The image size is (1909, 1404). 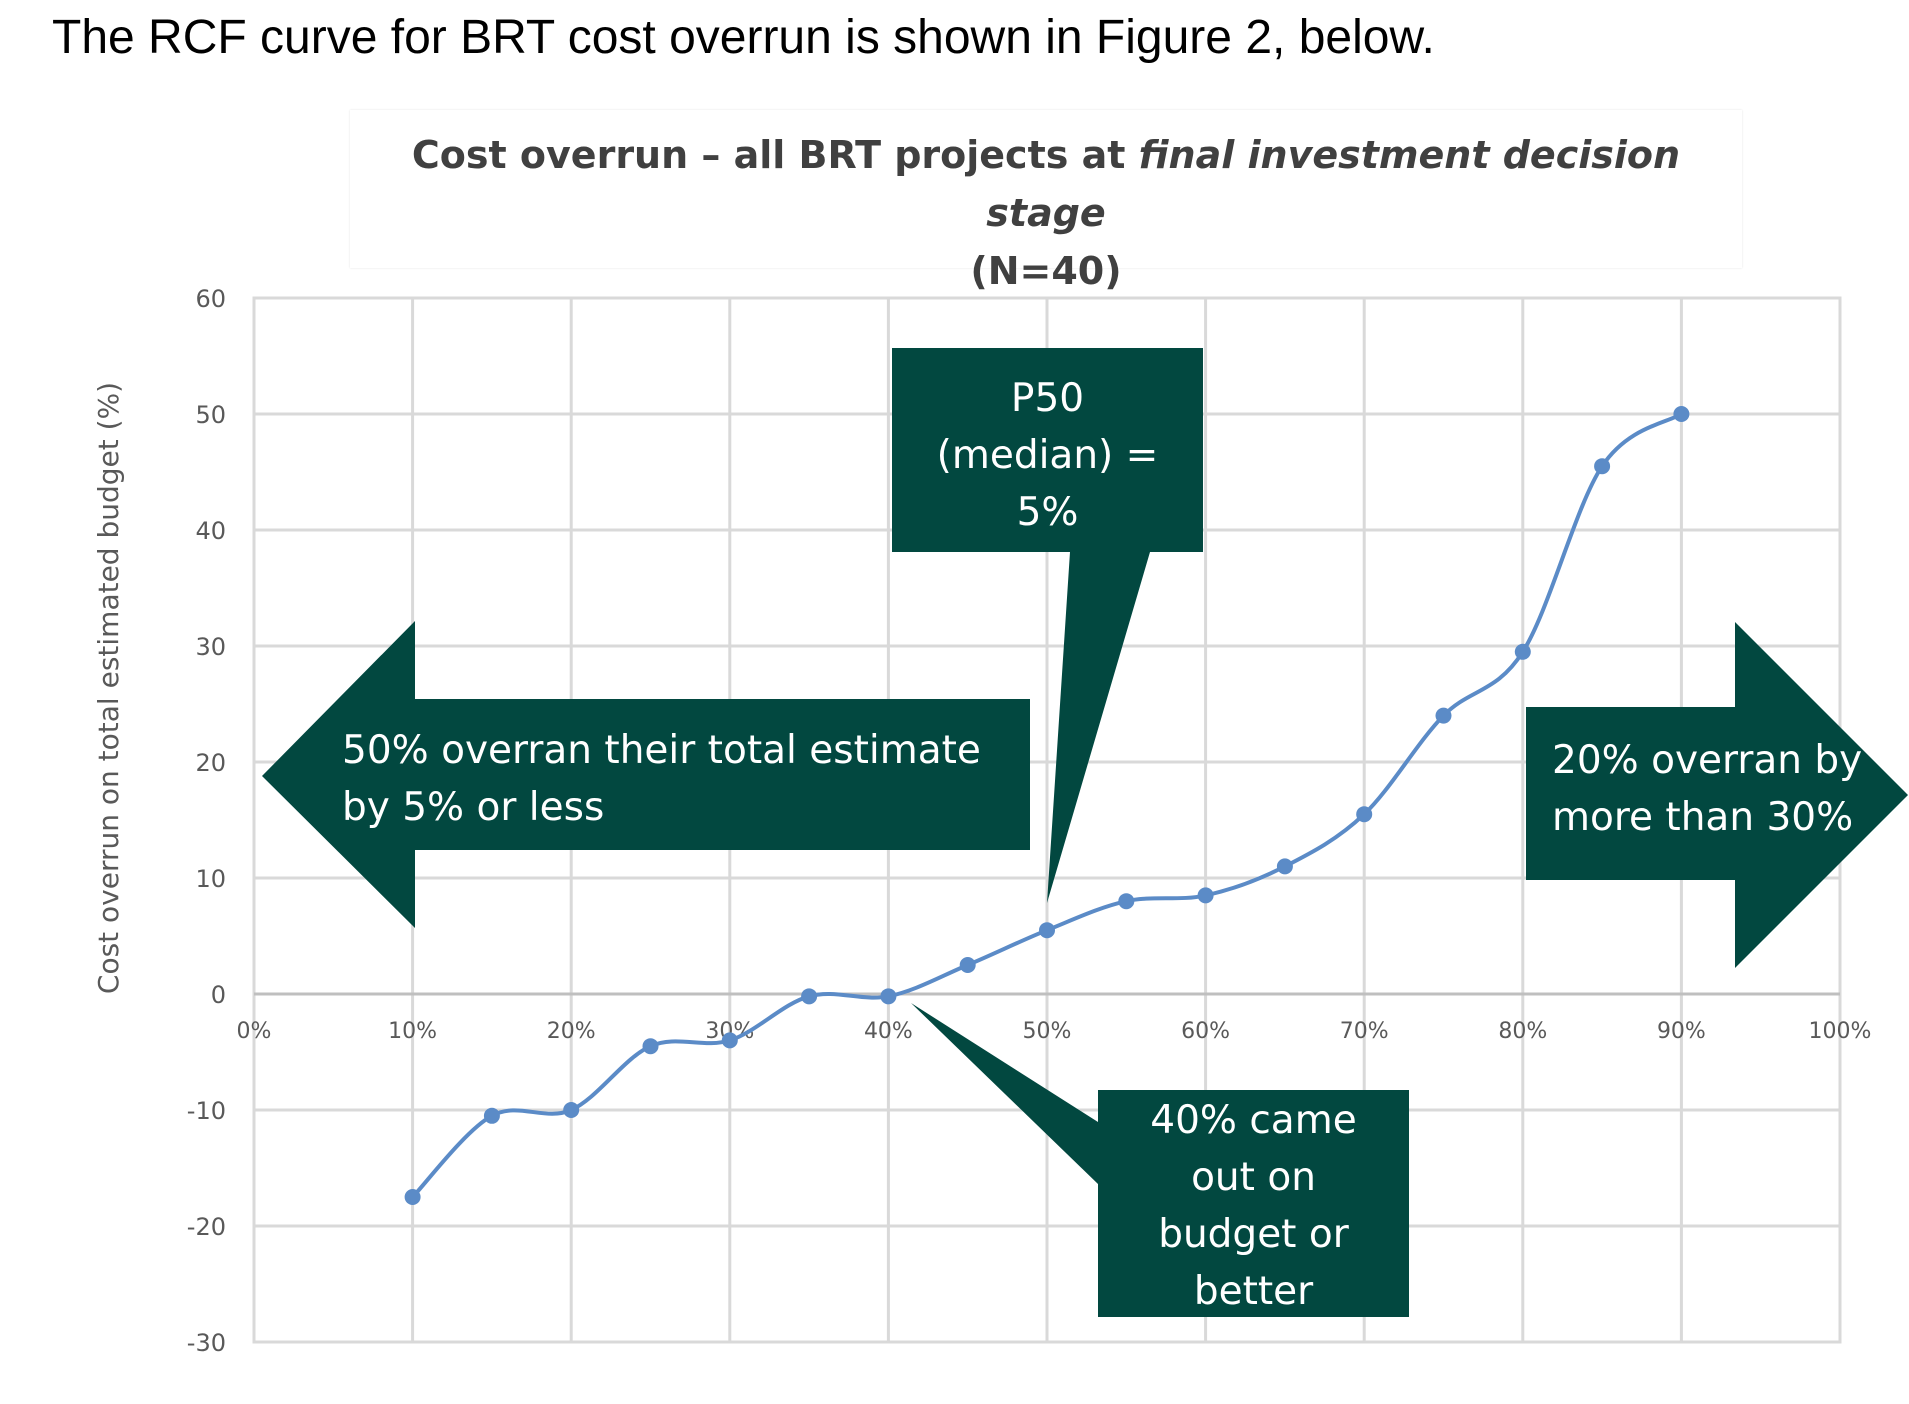 I want to click on y-tick-label: 10, so click(x=210, y=879).